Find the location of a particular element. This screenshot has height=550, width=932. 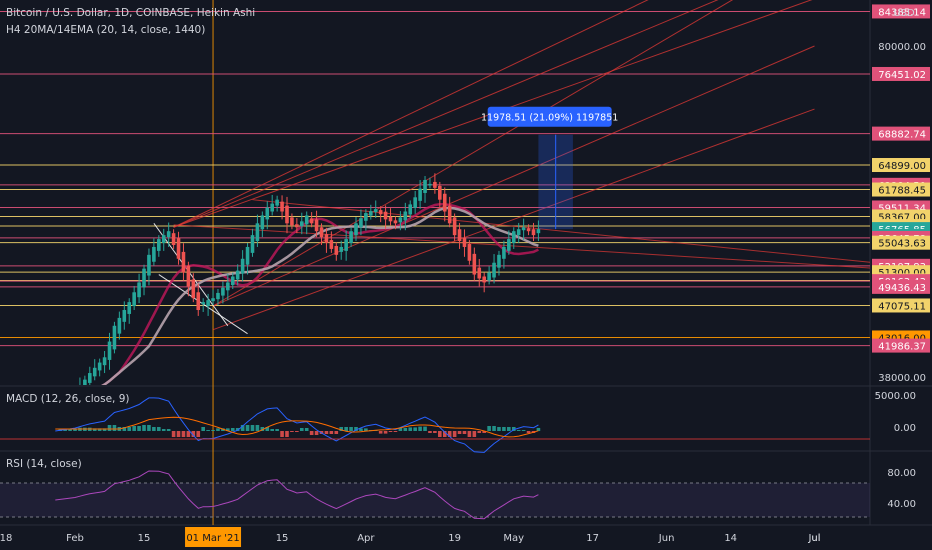

channel-line is located at coordinates (191, 275).